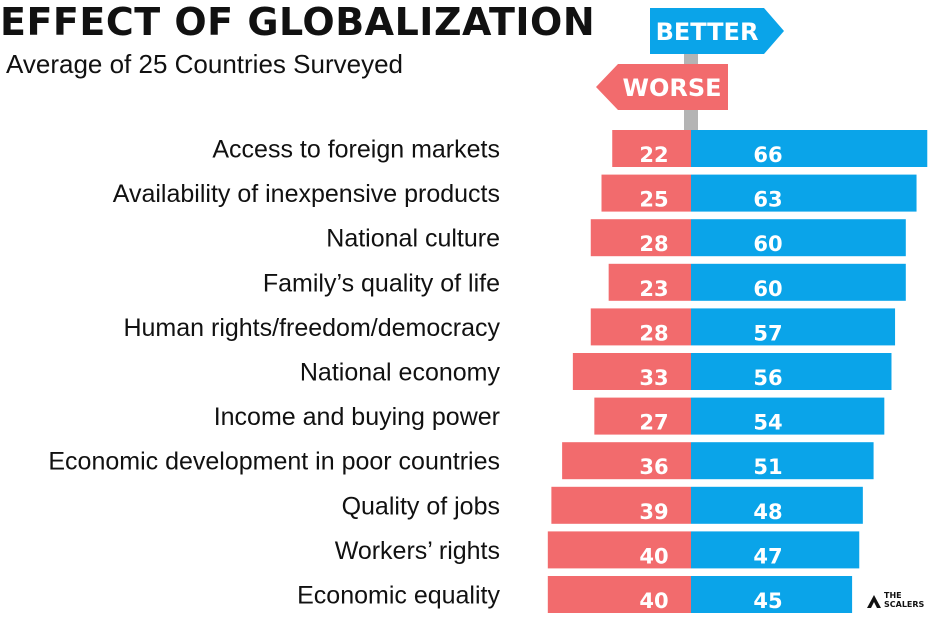  Describe the element at coordinates (707, 32) in the screenshot. I see `better-sign-label: BETTER` at that location.